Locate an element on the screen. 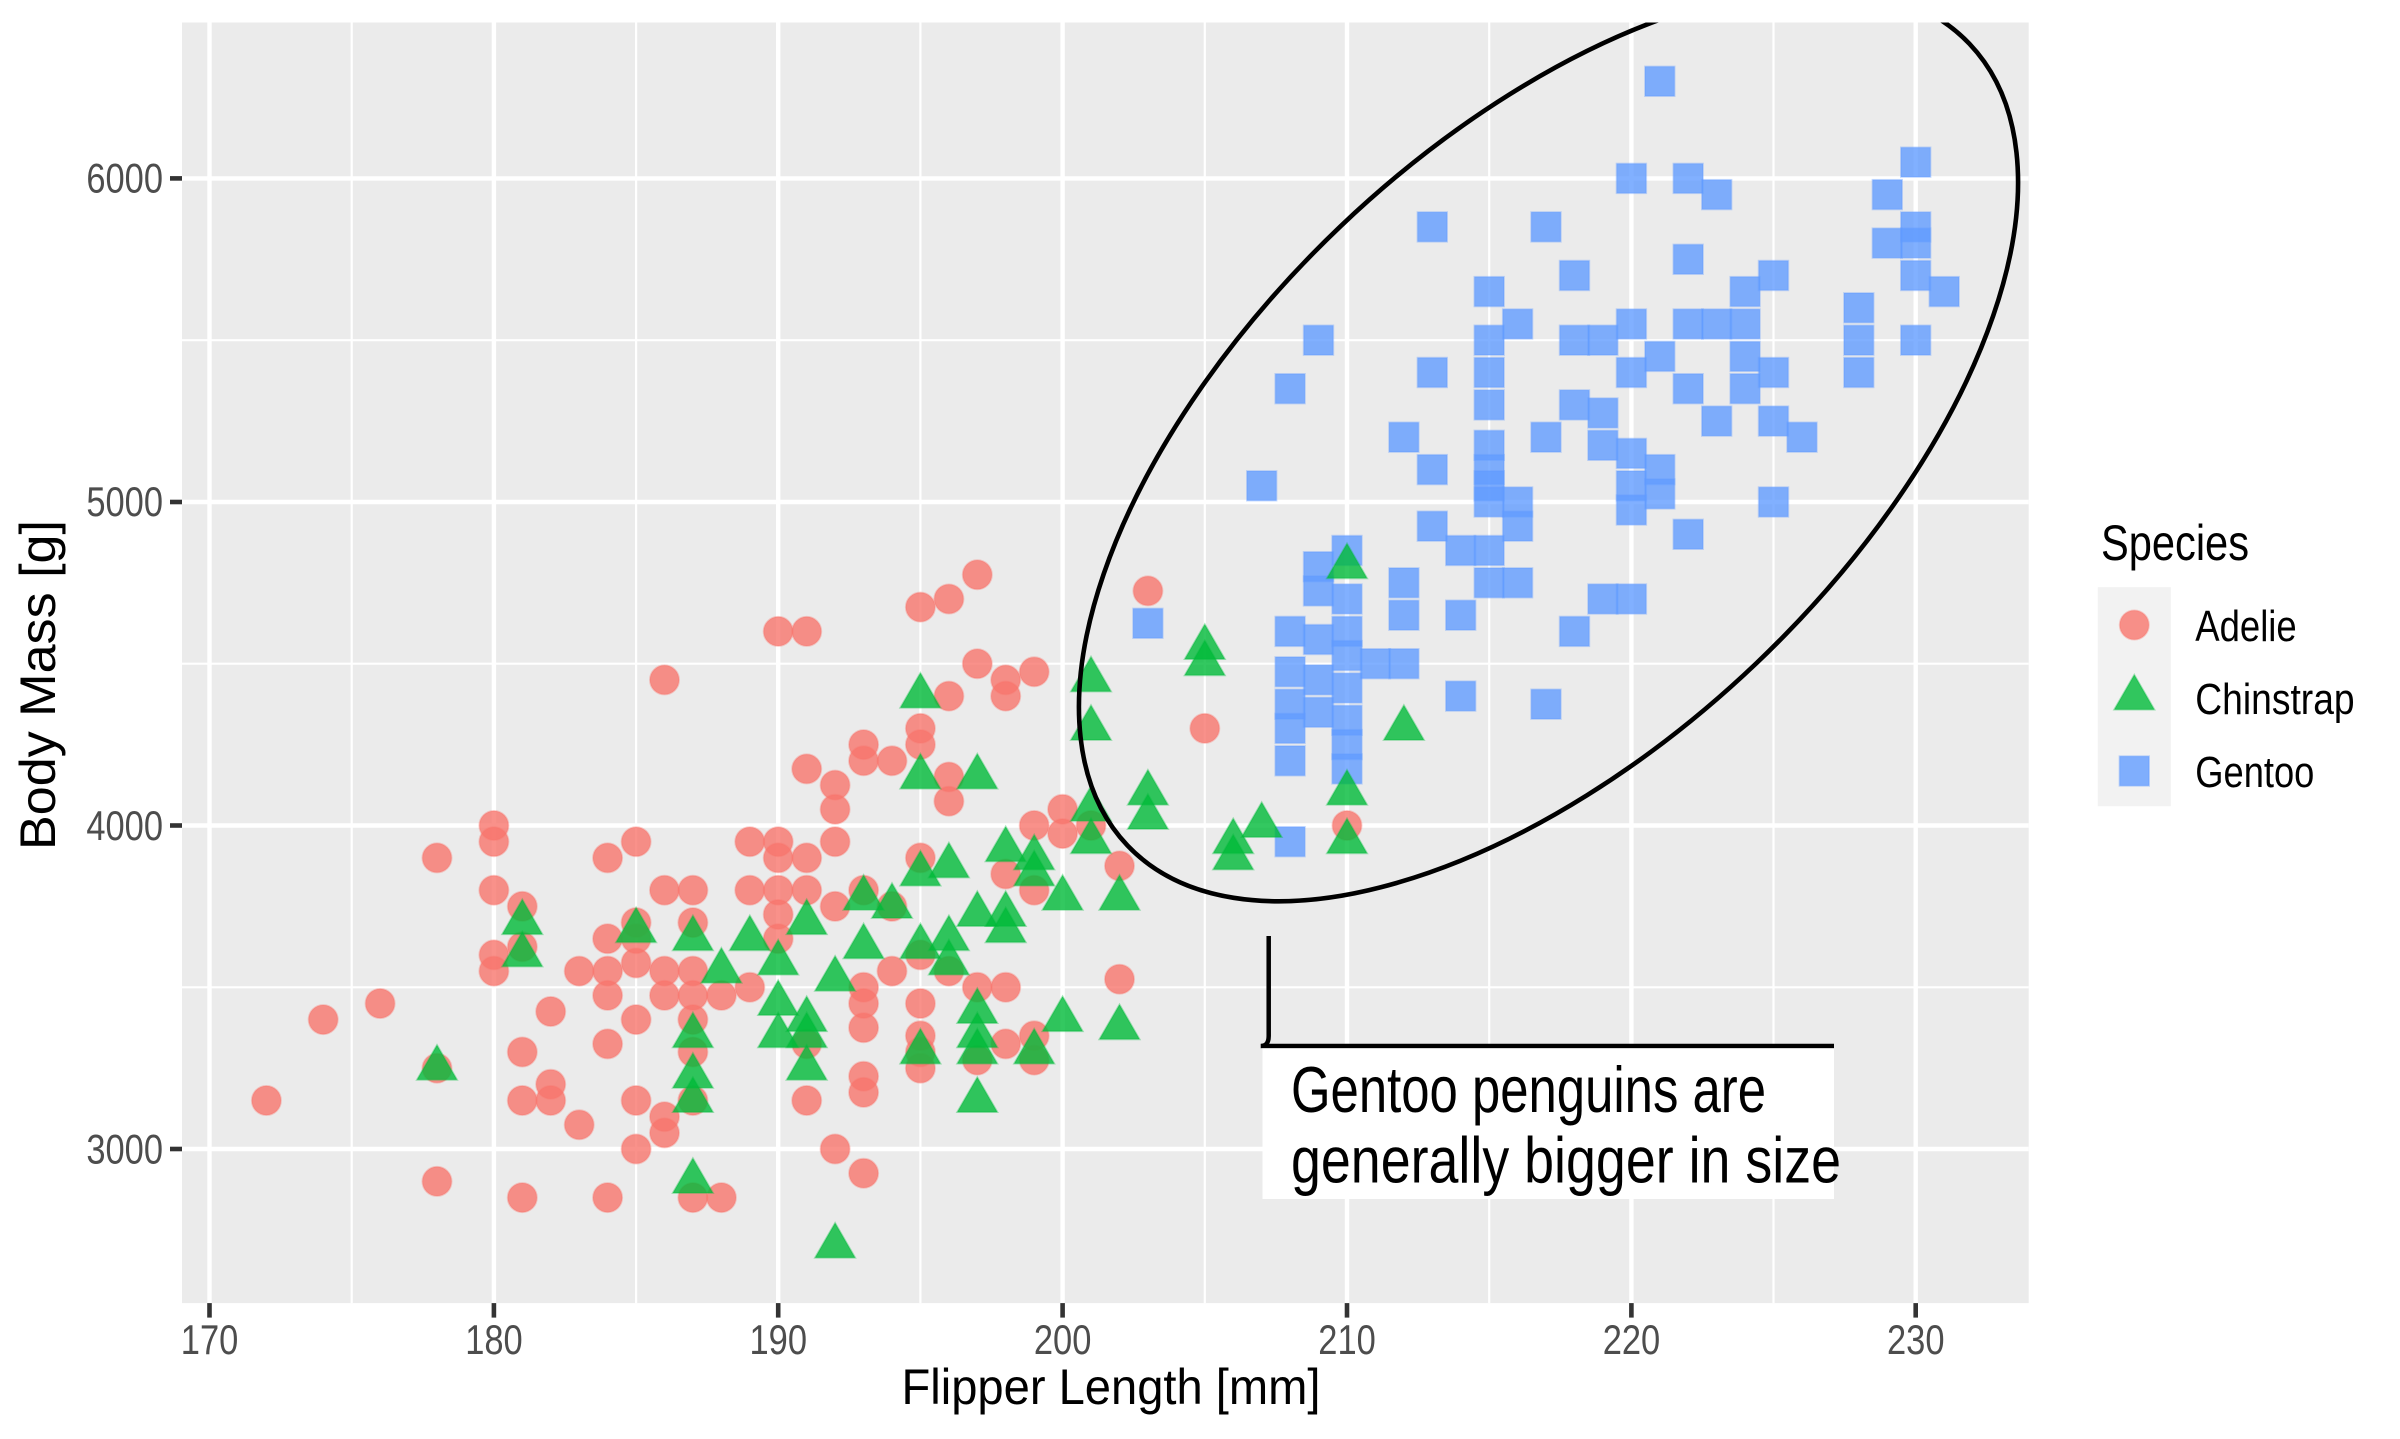 The height and width of the screenshot is (1439, 2400). svg-text: 230 is located at coordinates (1916, 1339).